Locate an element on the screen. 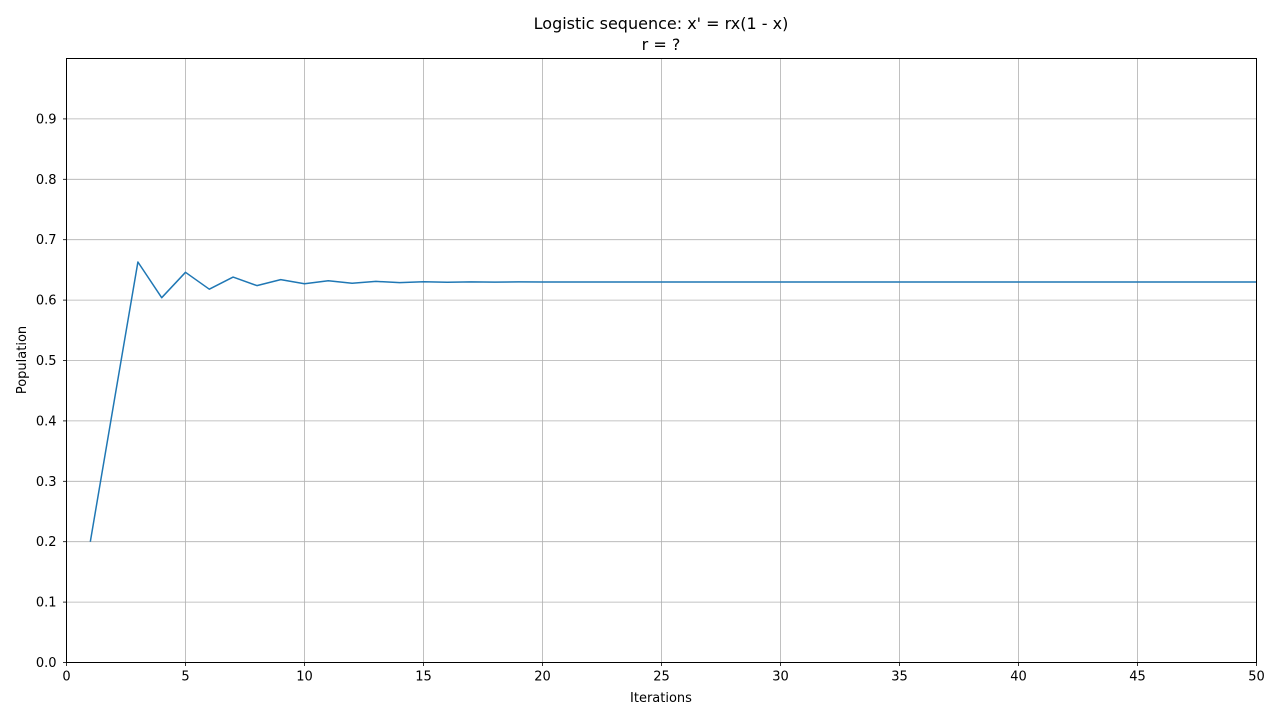 The image size is (1280, 720). x-tick-label: 50 is located at coordinates (1256, 677).